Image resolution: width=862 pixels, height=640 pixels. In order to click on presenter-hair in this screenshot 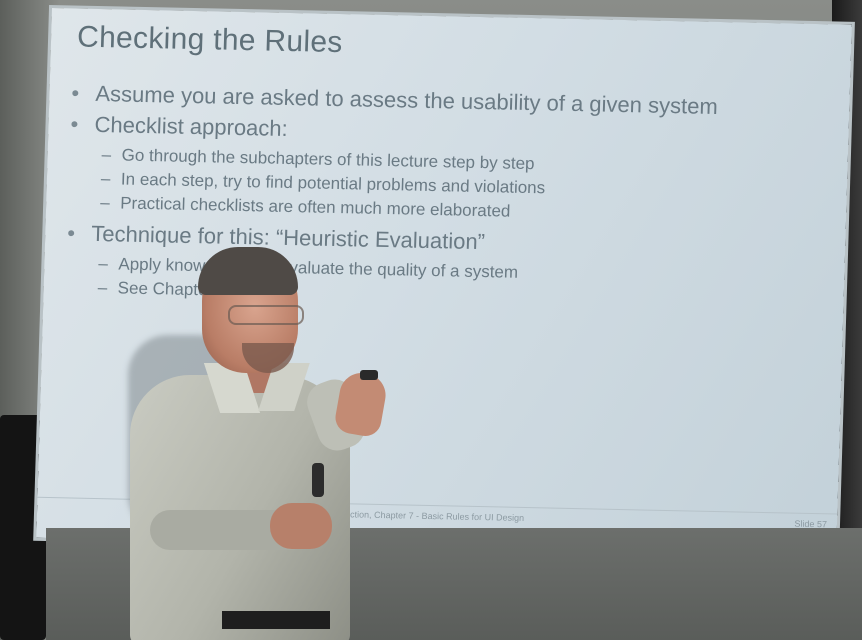, I will do `click(248, 271)`.